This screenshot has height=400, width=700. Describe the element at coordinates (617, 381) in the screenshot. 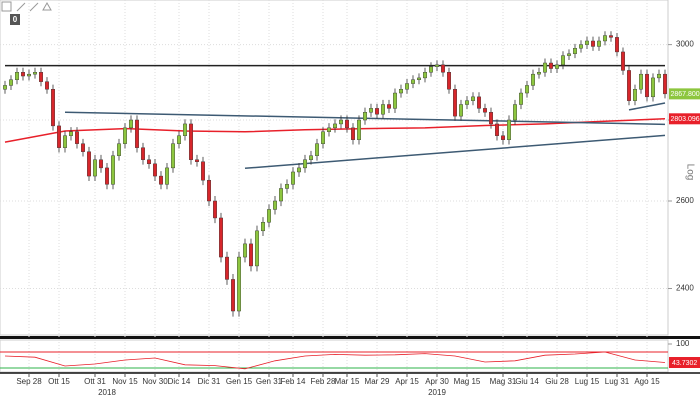

I see `x-tick-label: Lug 31` at that location.